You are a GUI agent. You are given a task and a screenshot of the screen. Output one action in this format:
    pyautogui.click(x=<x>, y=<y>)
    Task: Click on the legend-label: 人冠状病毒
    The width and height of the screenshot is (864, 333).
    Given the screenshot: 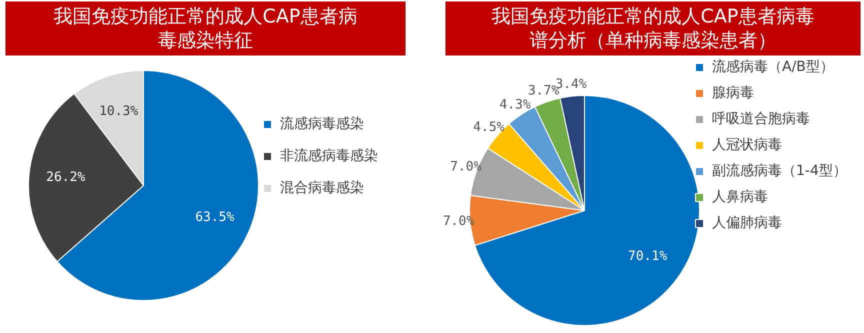 What is the action you would take?
    pyautogui.click(x=747, y=145)
    